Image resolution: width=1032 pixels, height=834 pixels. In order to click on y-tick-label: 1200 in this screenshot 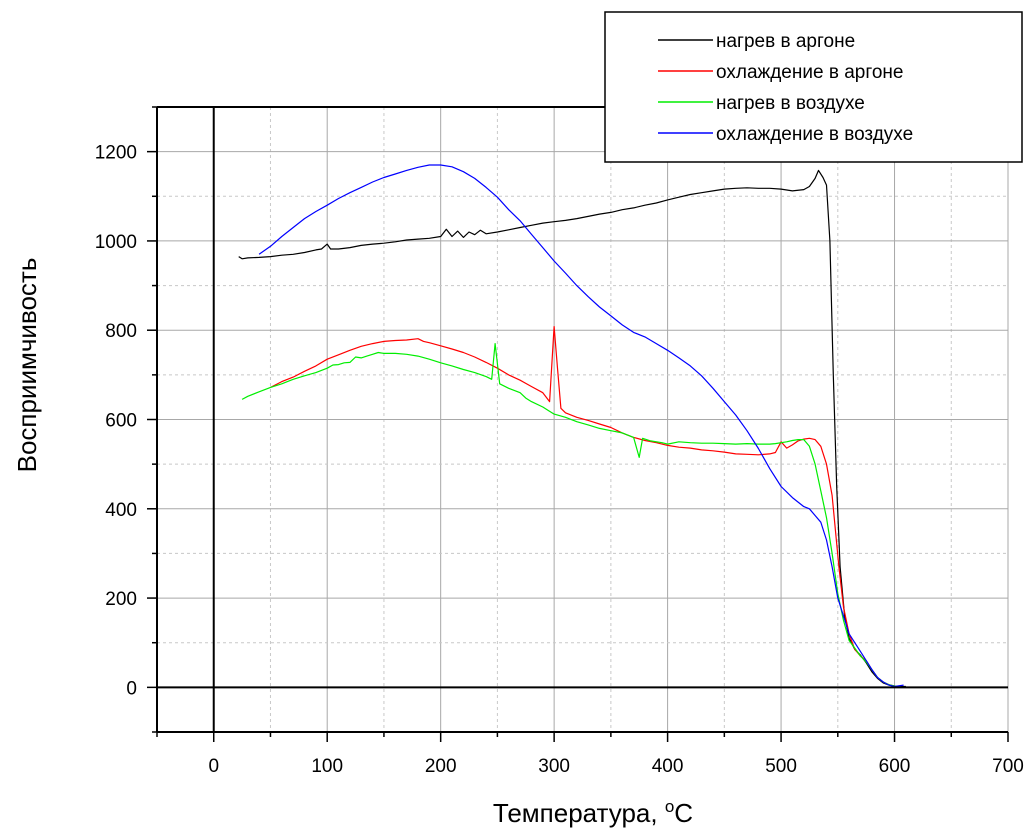, I will do `click(116, 153)`.